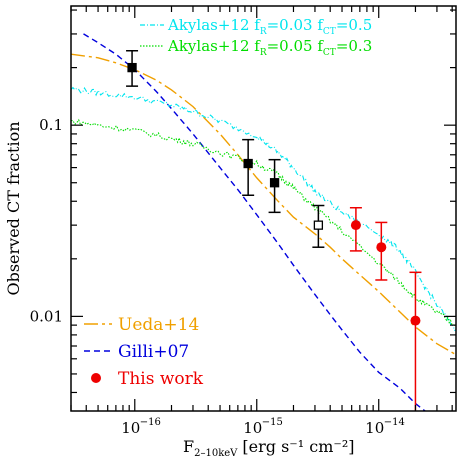  Describe the element at coordinates (96, 378) in the screenshot. I see `legend-marker` at that location.